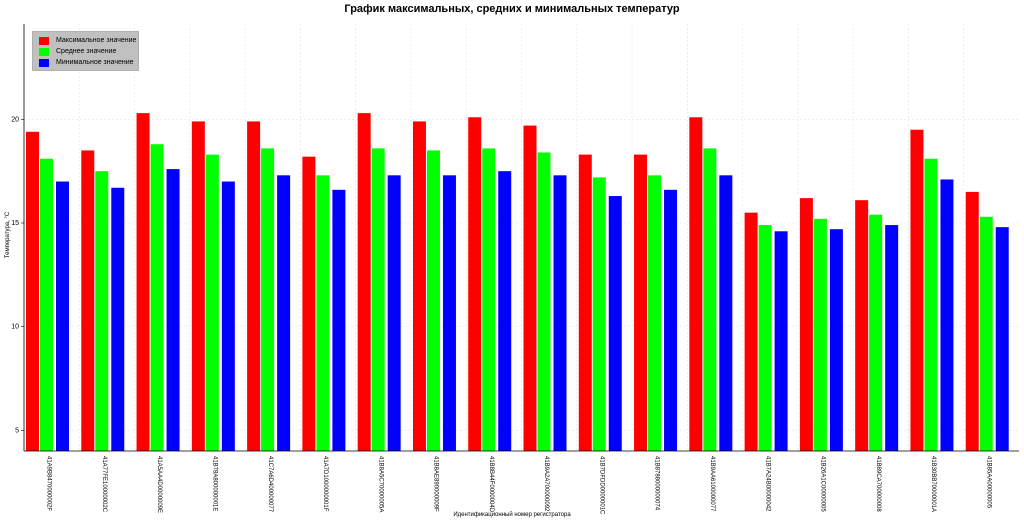 This screenshot has height=521, width=1024. I want to click on y-tick-label: 10, so click(15, 327).